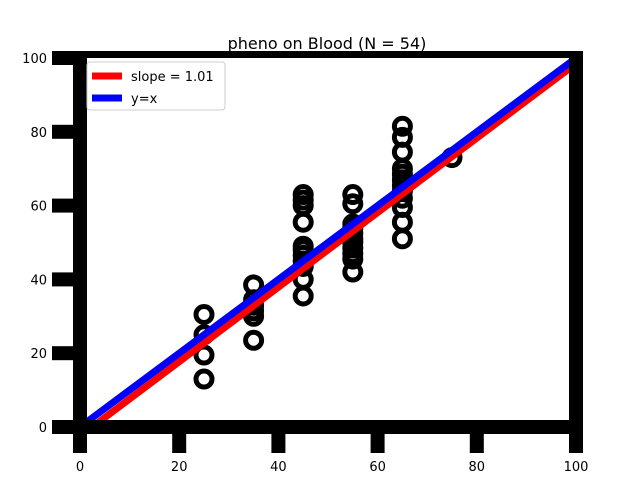 This screenshot has height=480, width=640. I want to click on x-tick-label: 40, so click(278, 467).